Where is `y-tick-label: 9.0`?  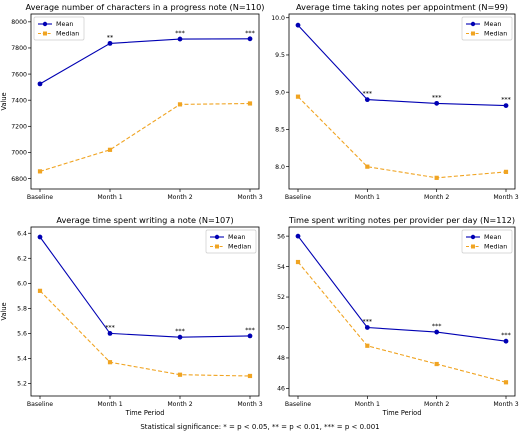
y-tick-label: 9.0 is located at coordinates (280, 92).